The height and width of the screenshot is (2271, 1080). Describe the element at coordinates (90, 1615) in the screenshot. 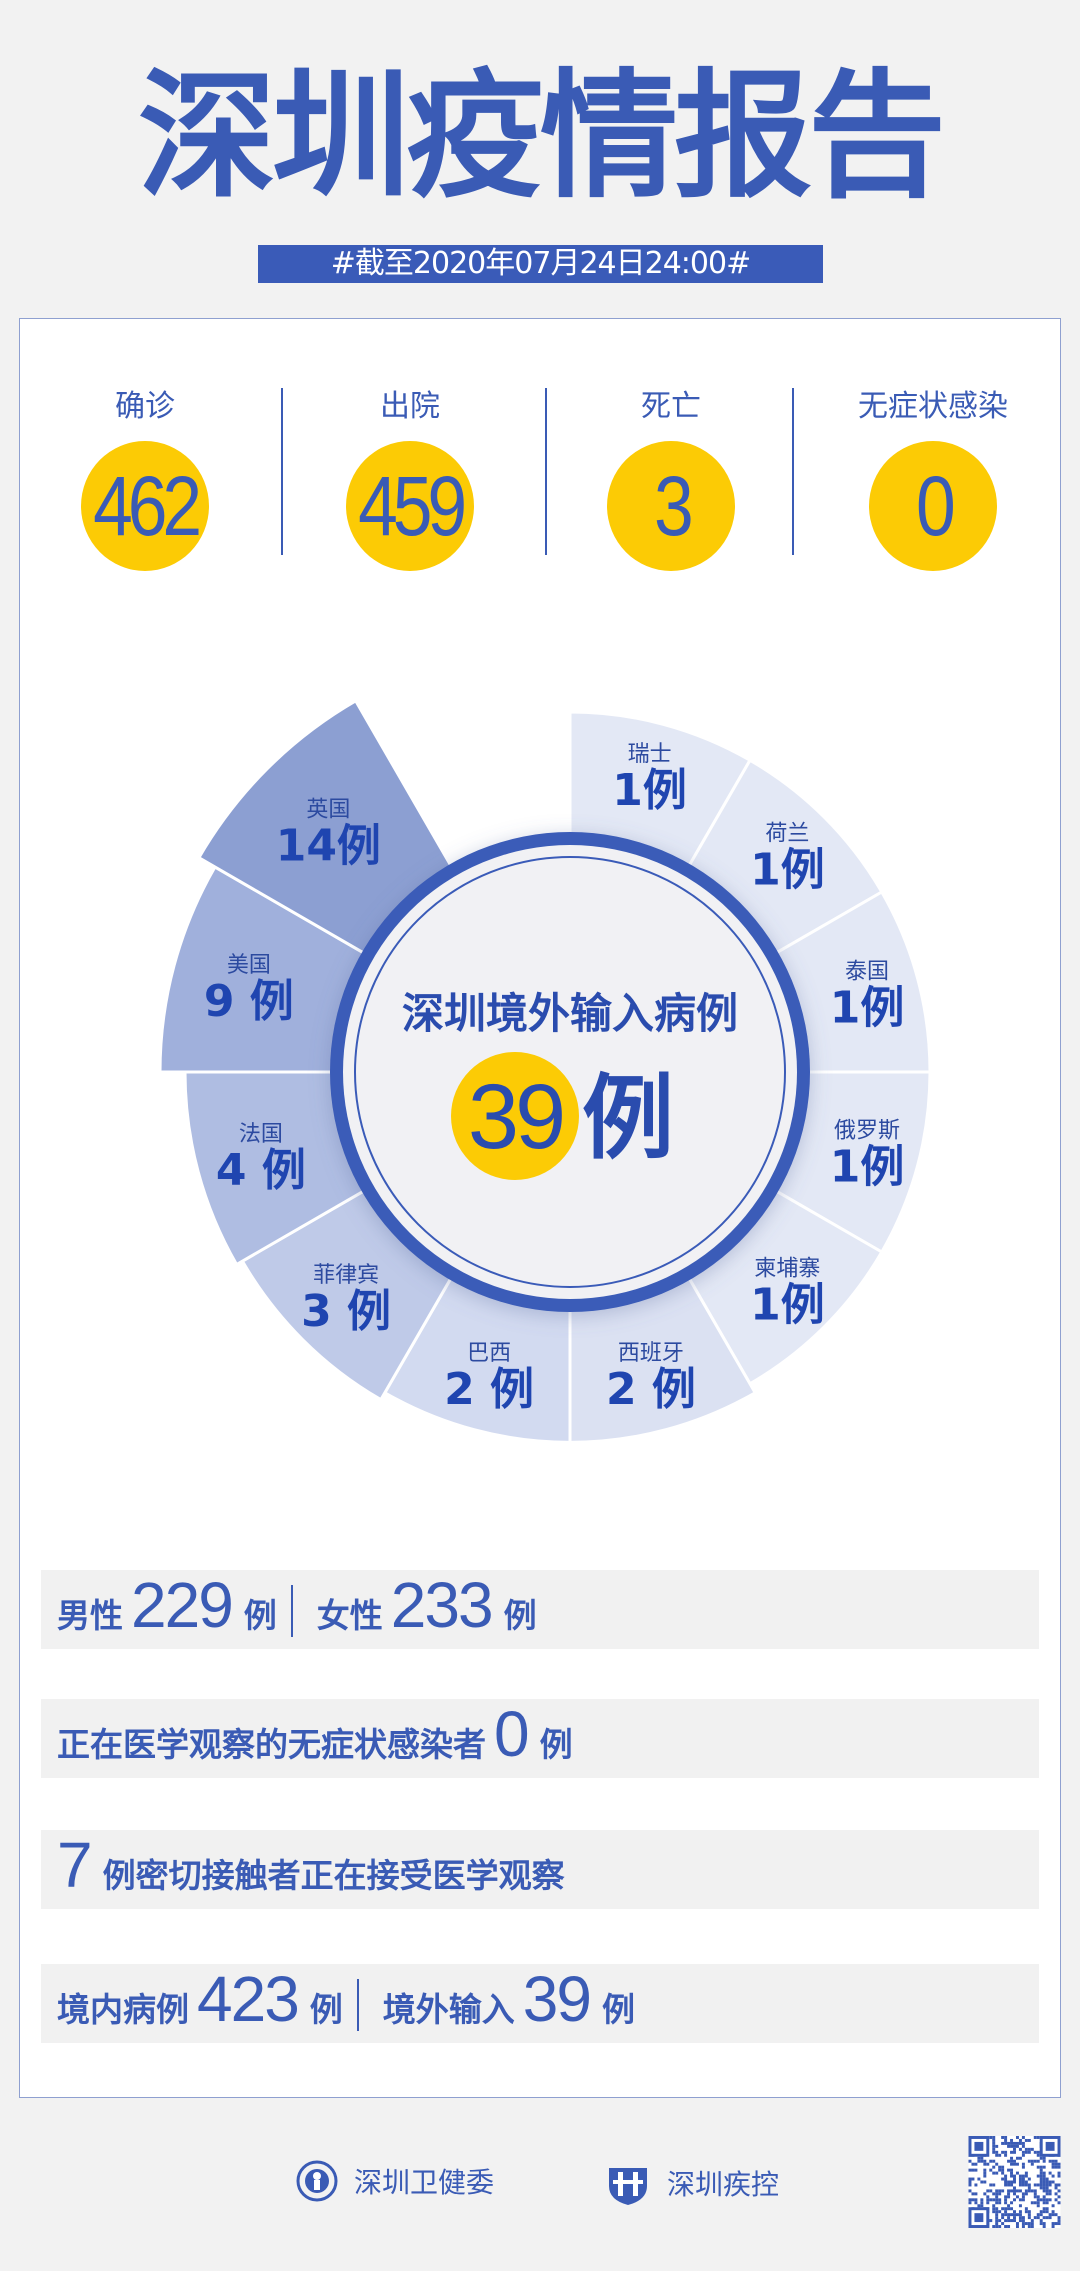

I see `male-label: 男性` at that location.